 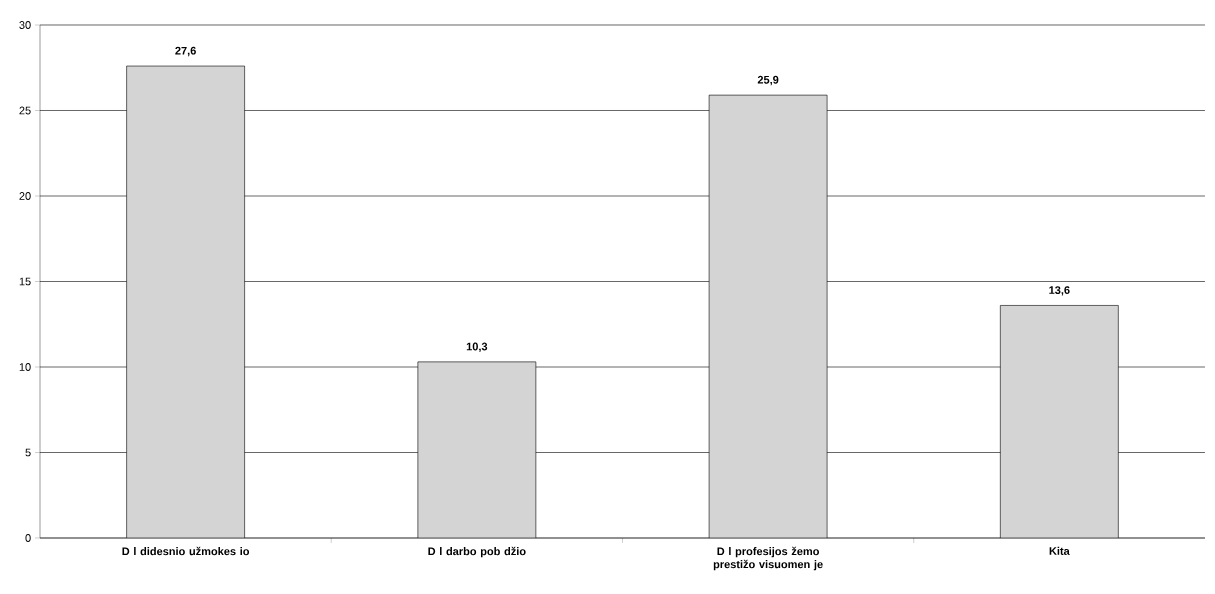 I want to click on data-label: 13,6, so click(x=1059, y=291).